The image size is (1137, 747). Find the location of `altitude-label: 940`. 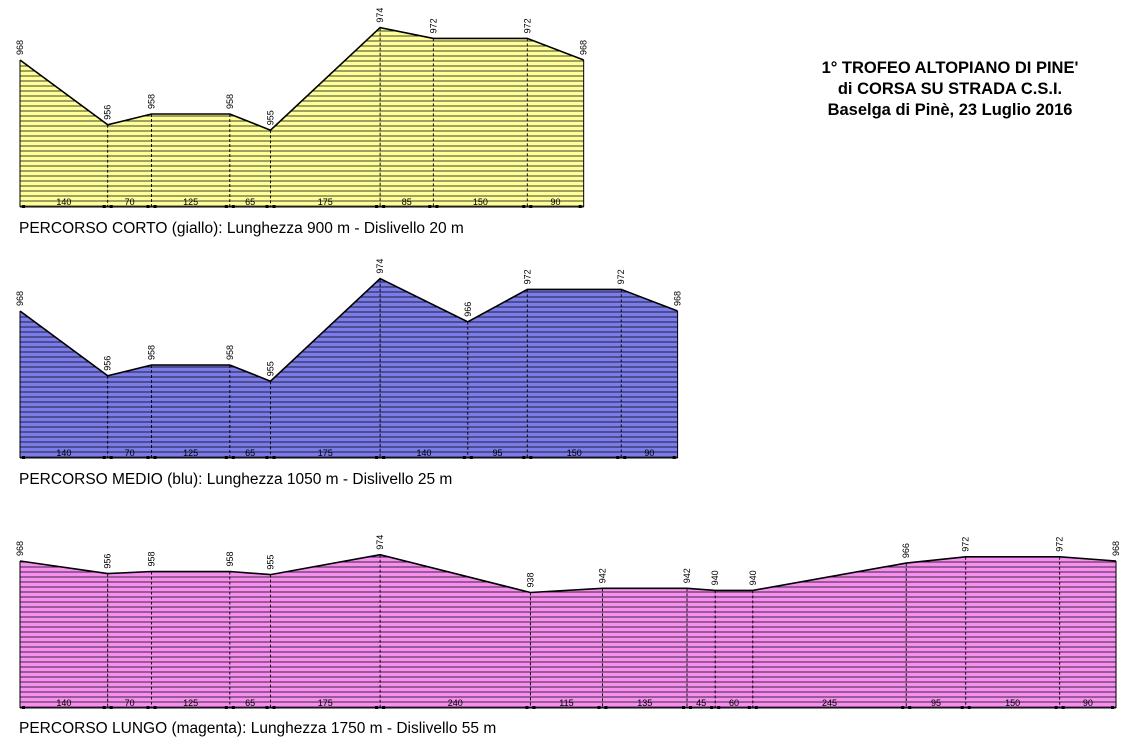

altitude-label: 940 is located at coordinates (753, 577).